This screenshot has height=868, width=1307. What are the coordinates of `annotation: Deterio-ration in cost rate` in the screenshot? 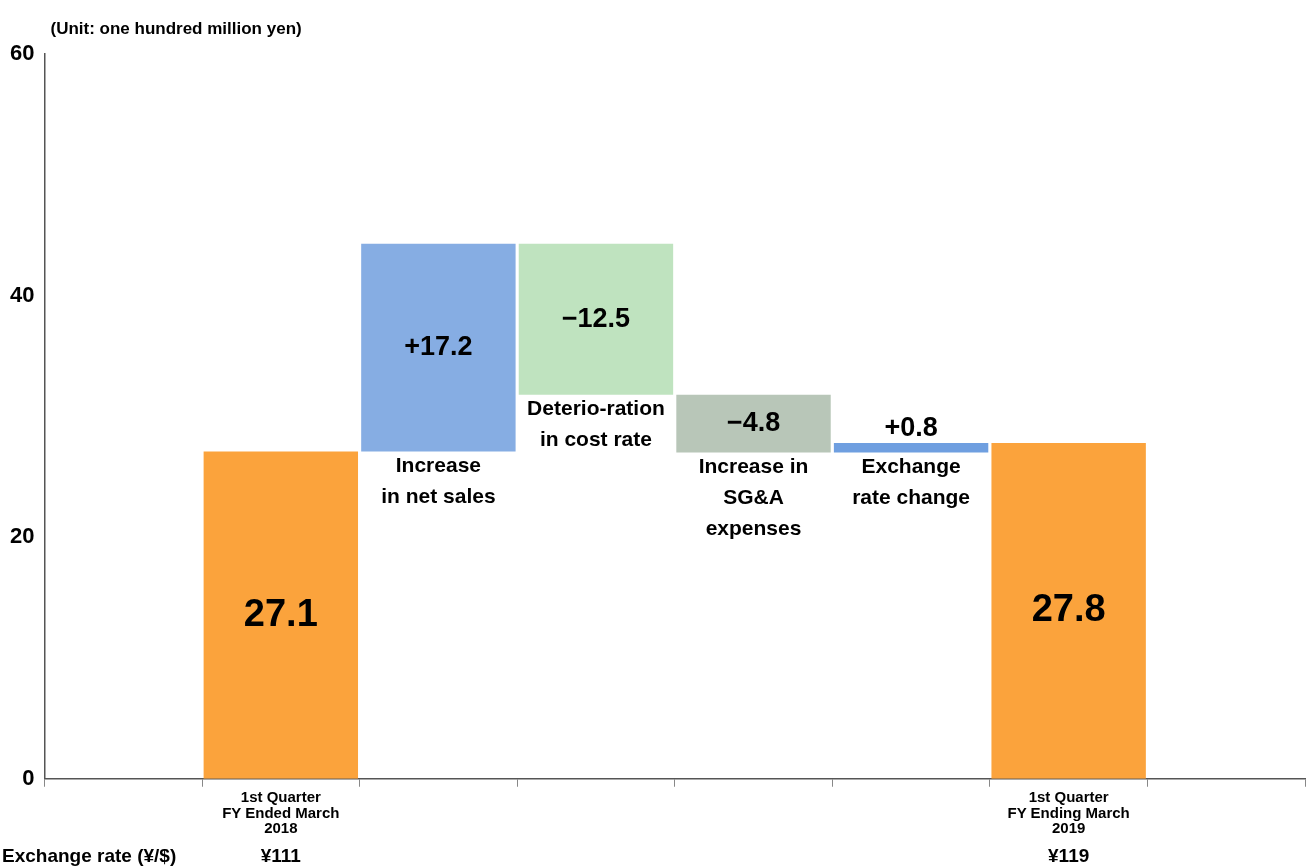 It's located at (596, 422).